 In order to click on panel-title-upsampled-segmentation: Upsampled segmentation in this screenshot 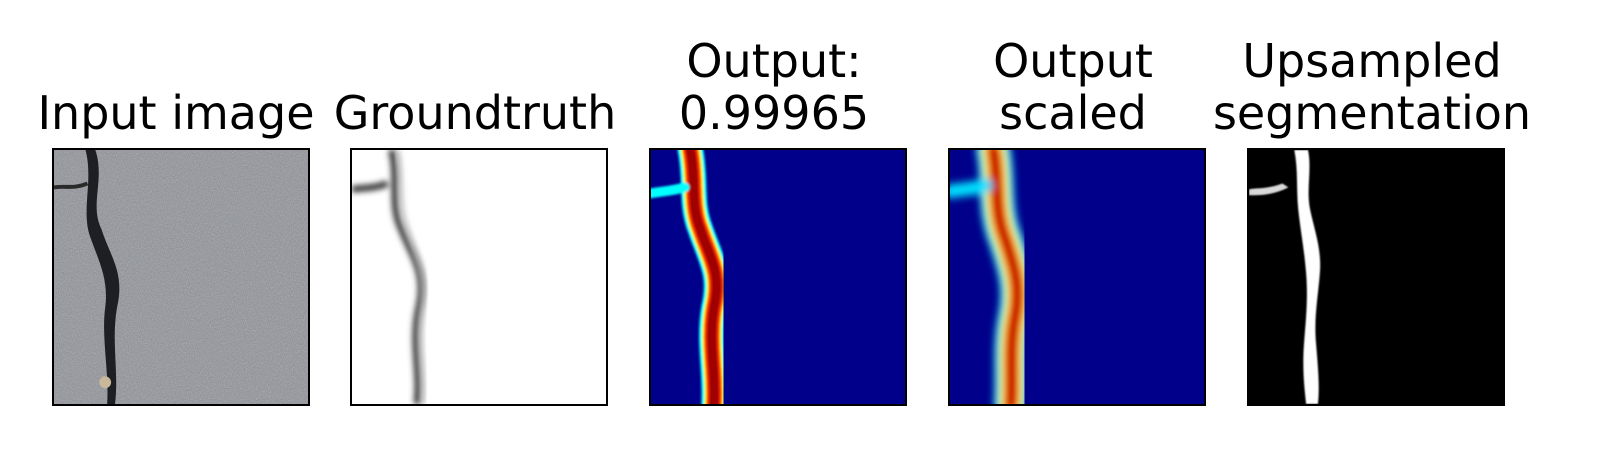, I will do `click(1372, 87)`.